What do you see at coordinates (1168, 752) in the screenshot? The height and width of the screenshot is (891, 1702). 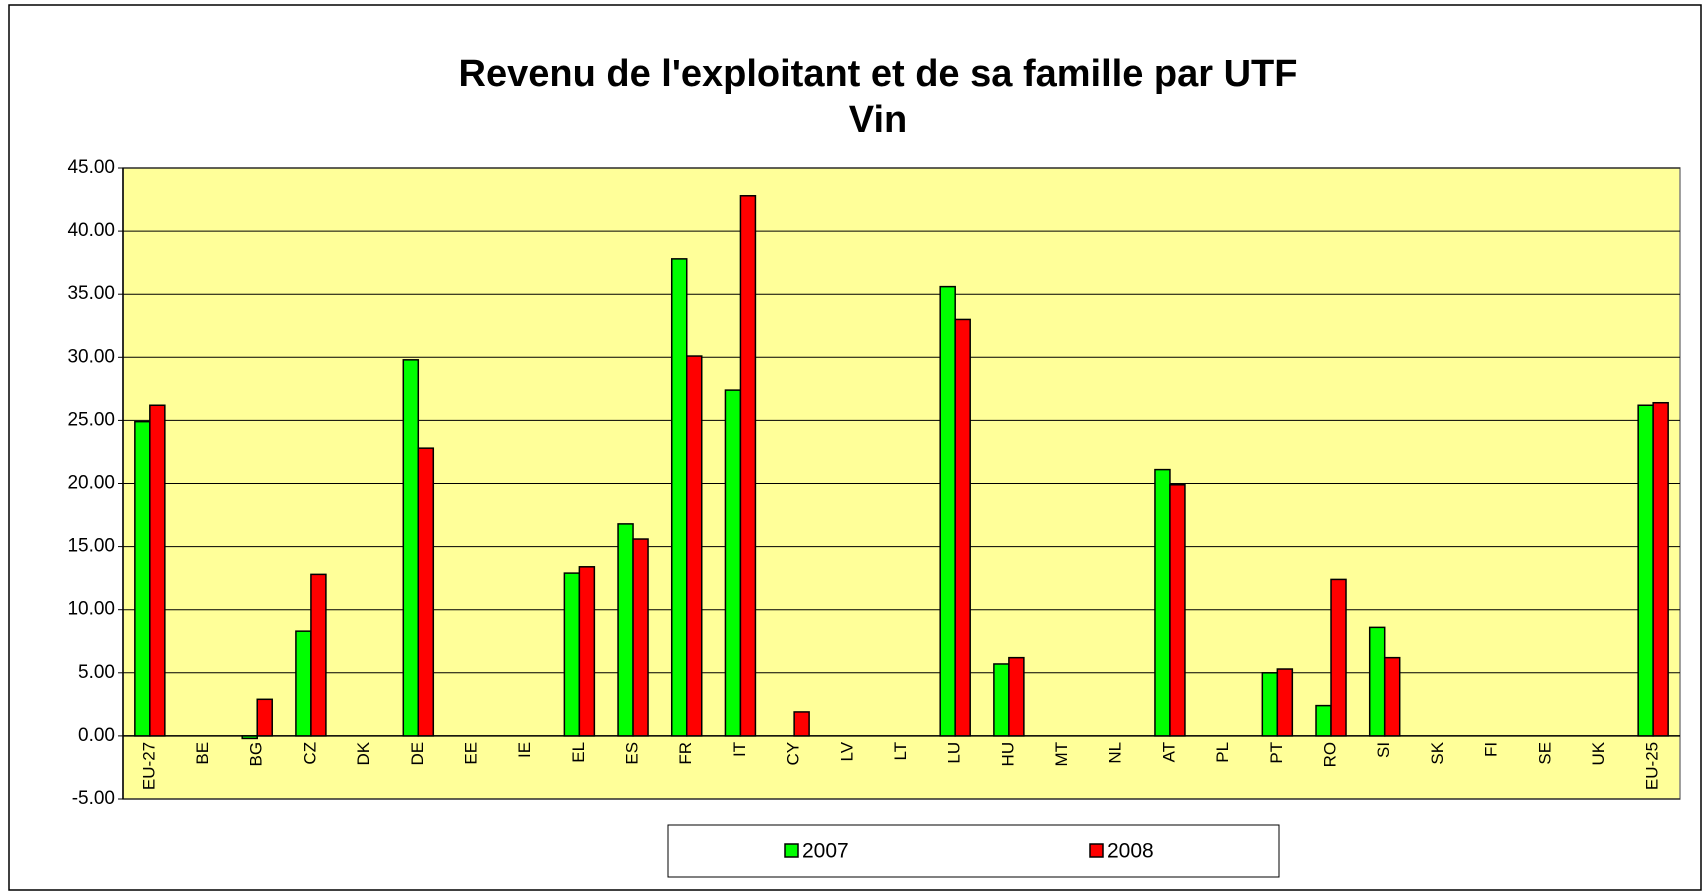 I see `x-tick-label: AT` at bounding box center [1168, 752].